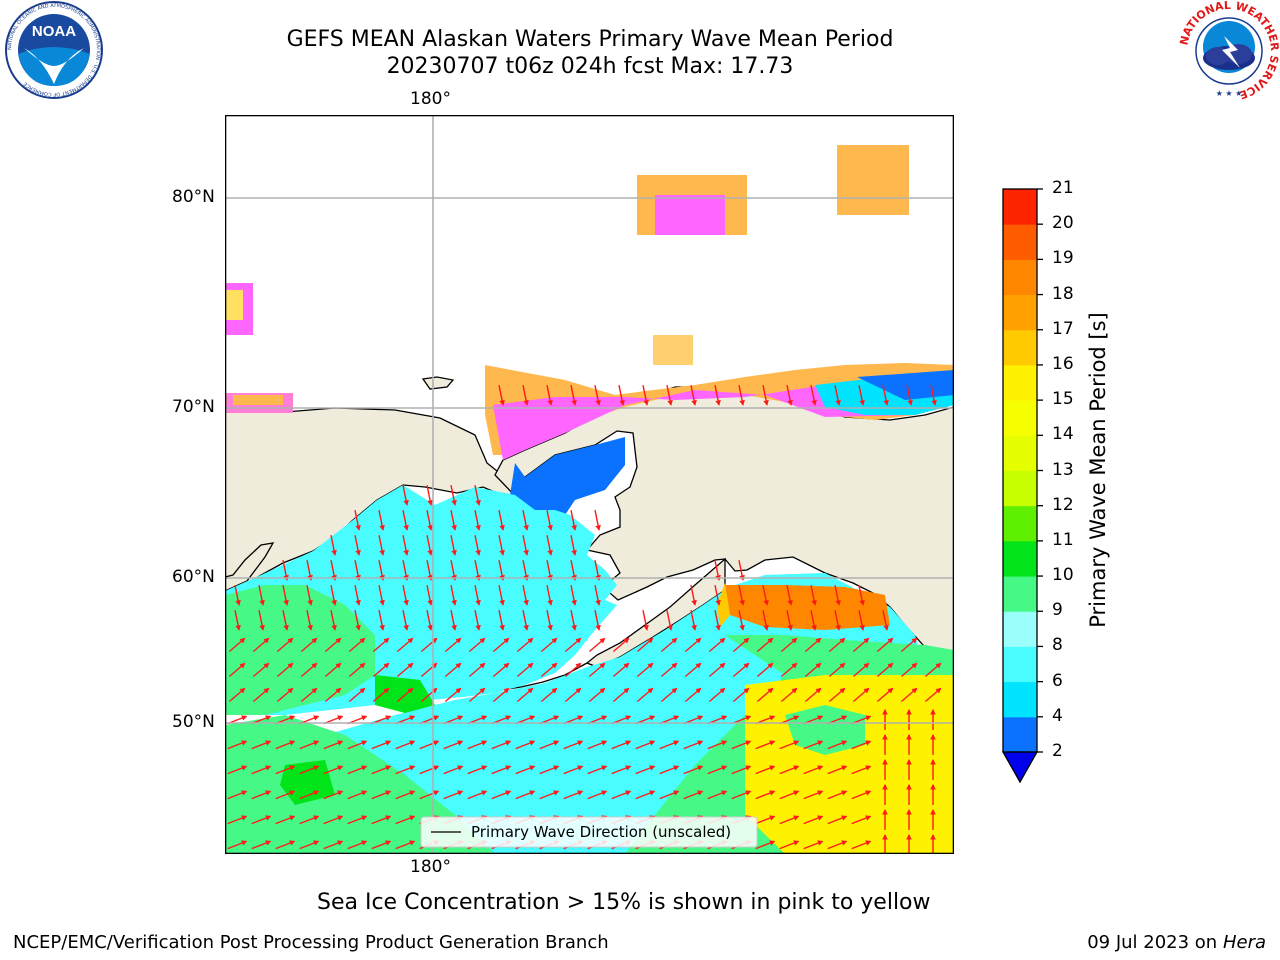 This screenshot has width=1280, height=960. What do you see at coordinates (1057, 751) in the screenshot?
I see `colorbar-tick-label: 2` at bounding box center [1057, 751].